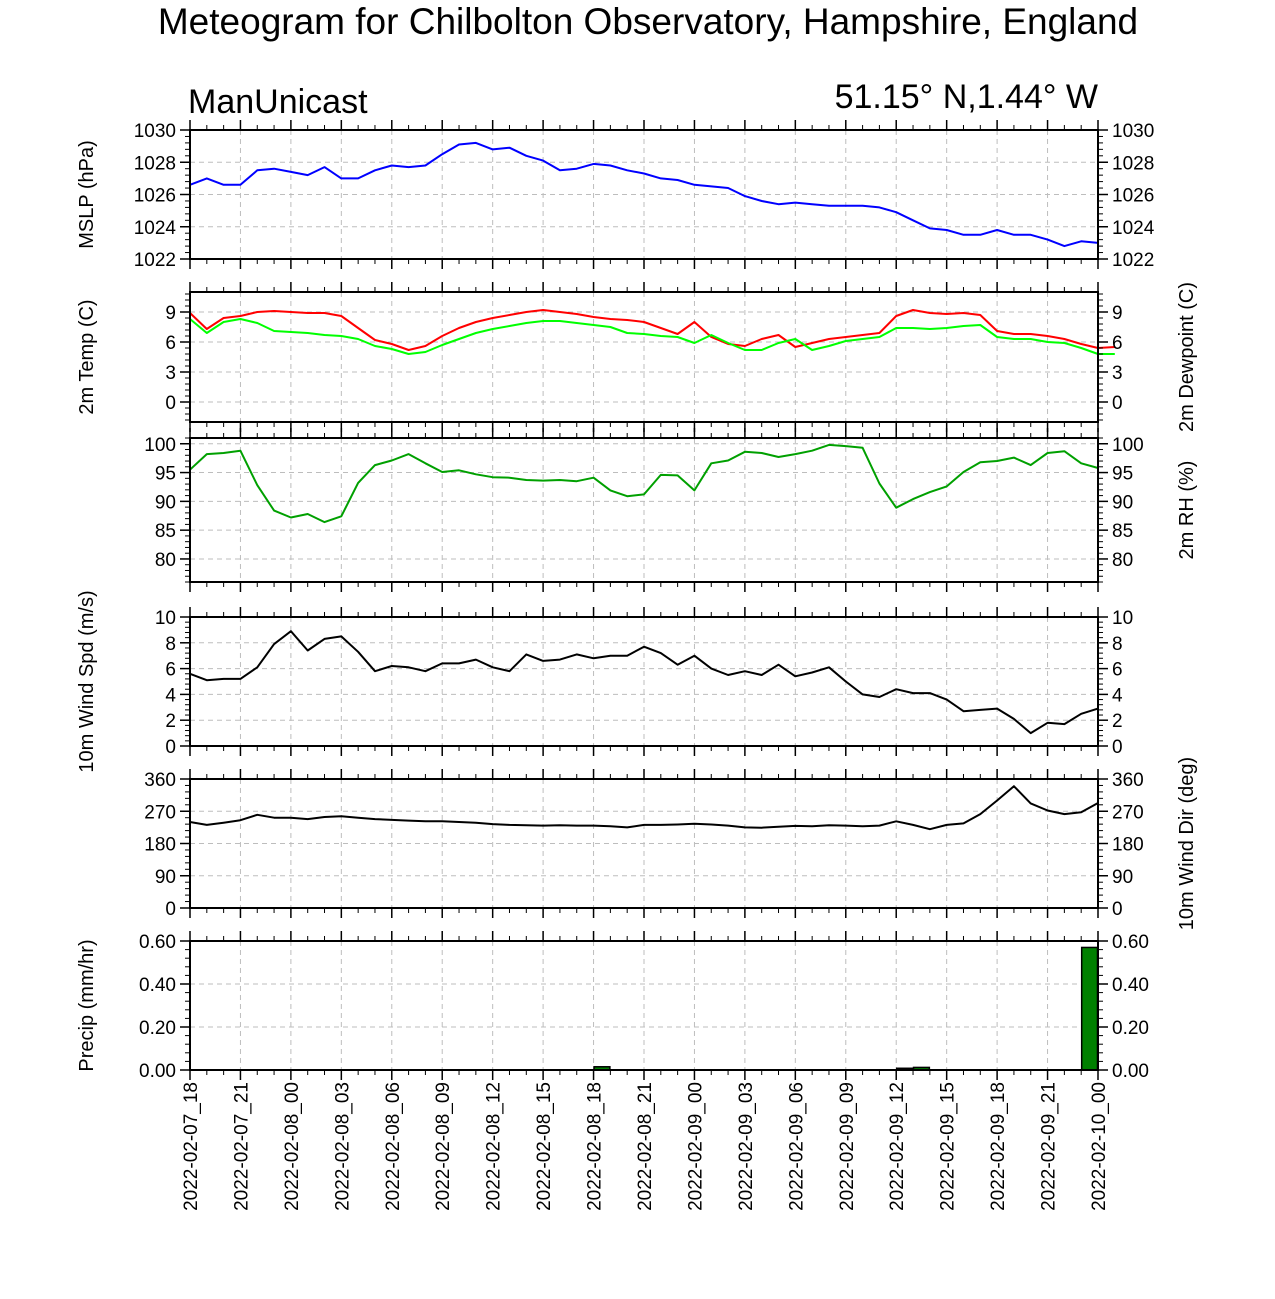 The image size is (1275, 1299). What do you see at coordinates (1130, 1071) in the screenshot?
I see `y-tick-label-right: 0.00` at bounding box center [1130, 1071].